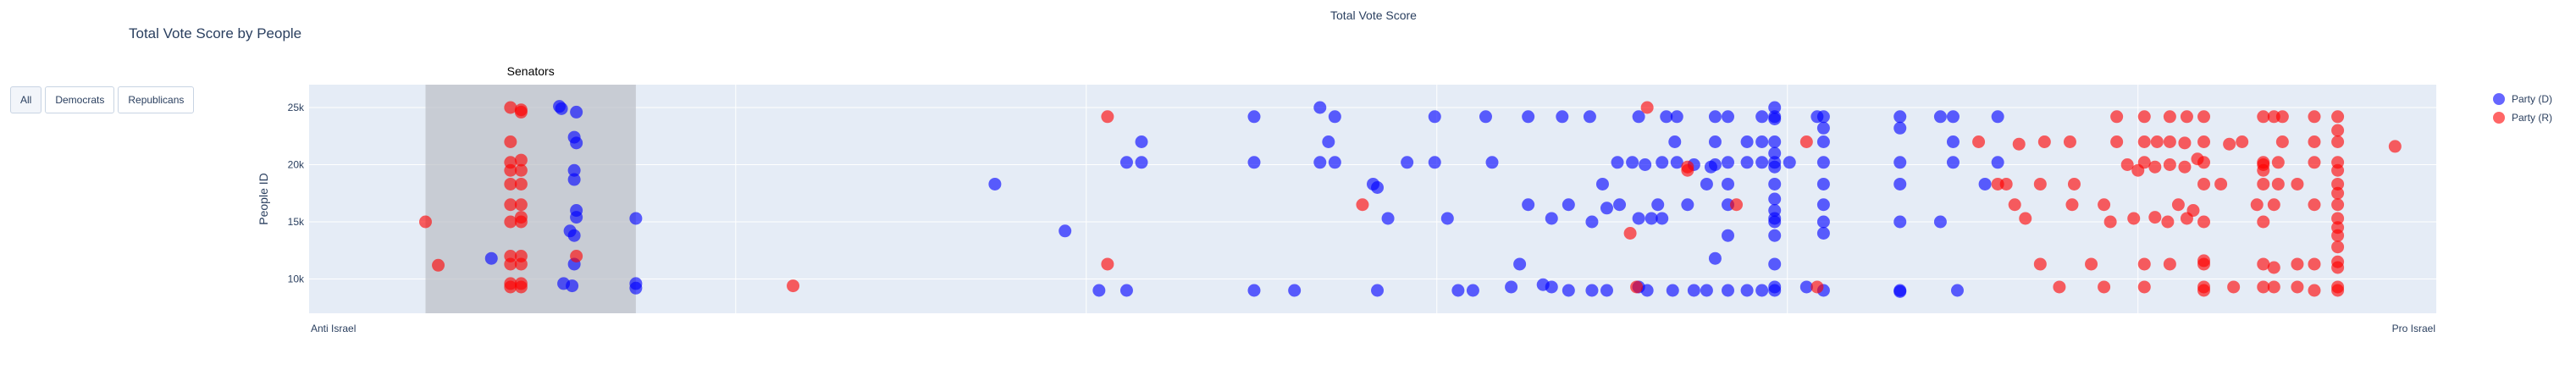  I want to click on legend-item-republicans: Party (R), so click(2522, 117).